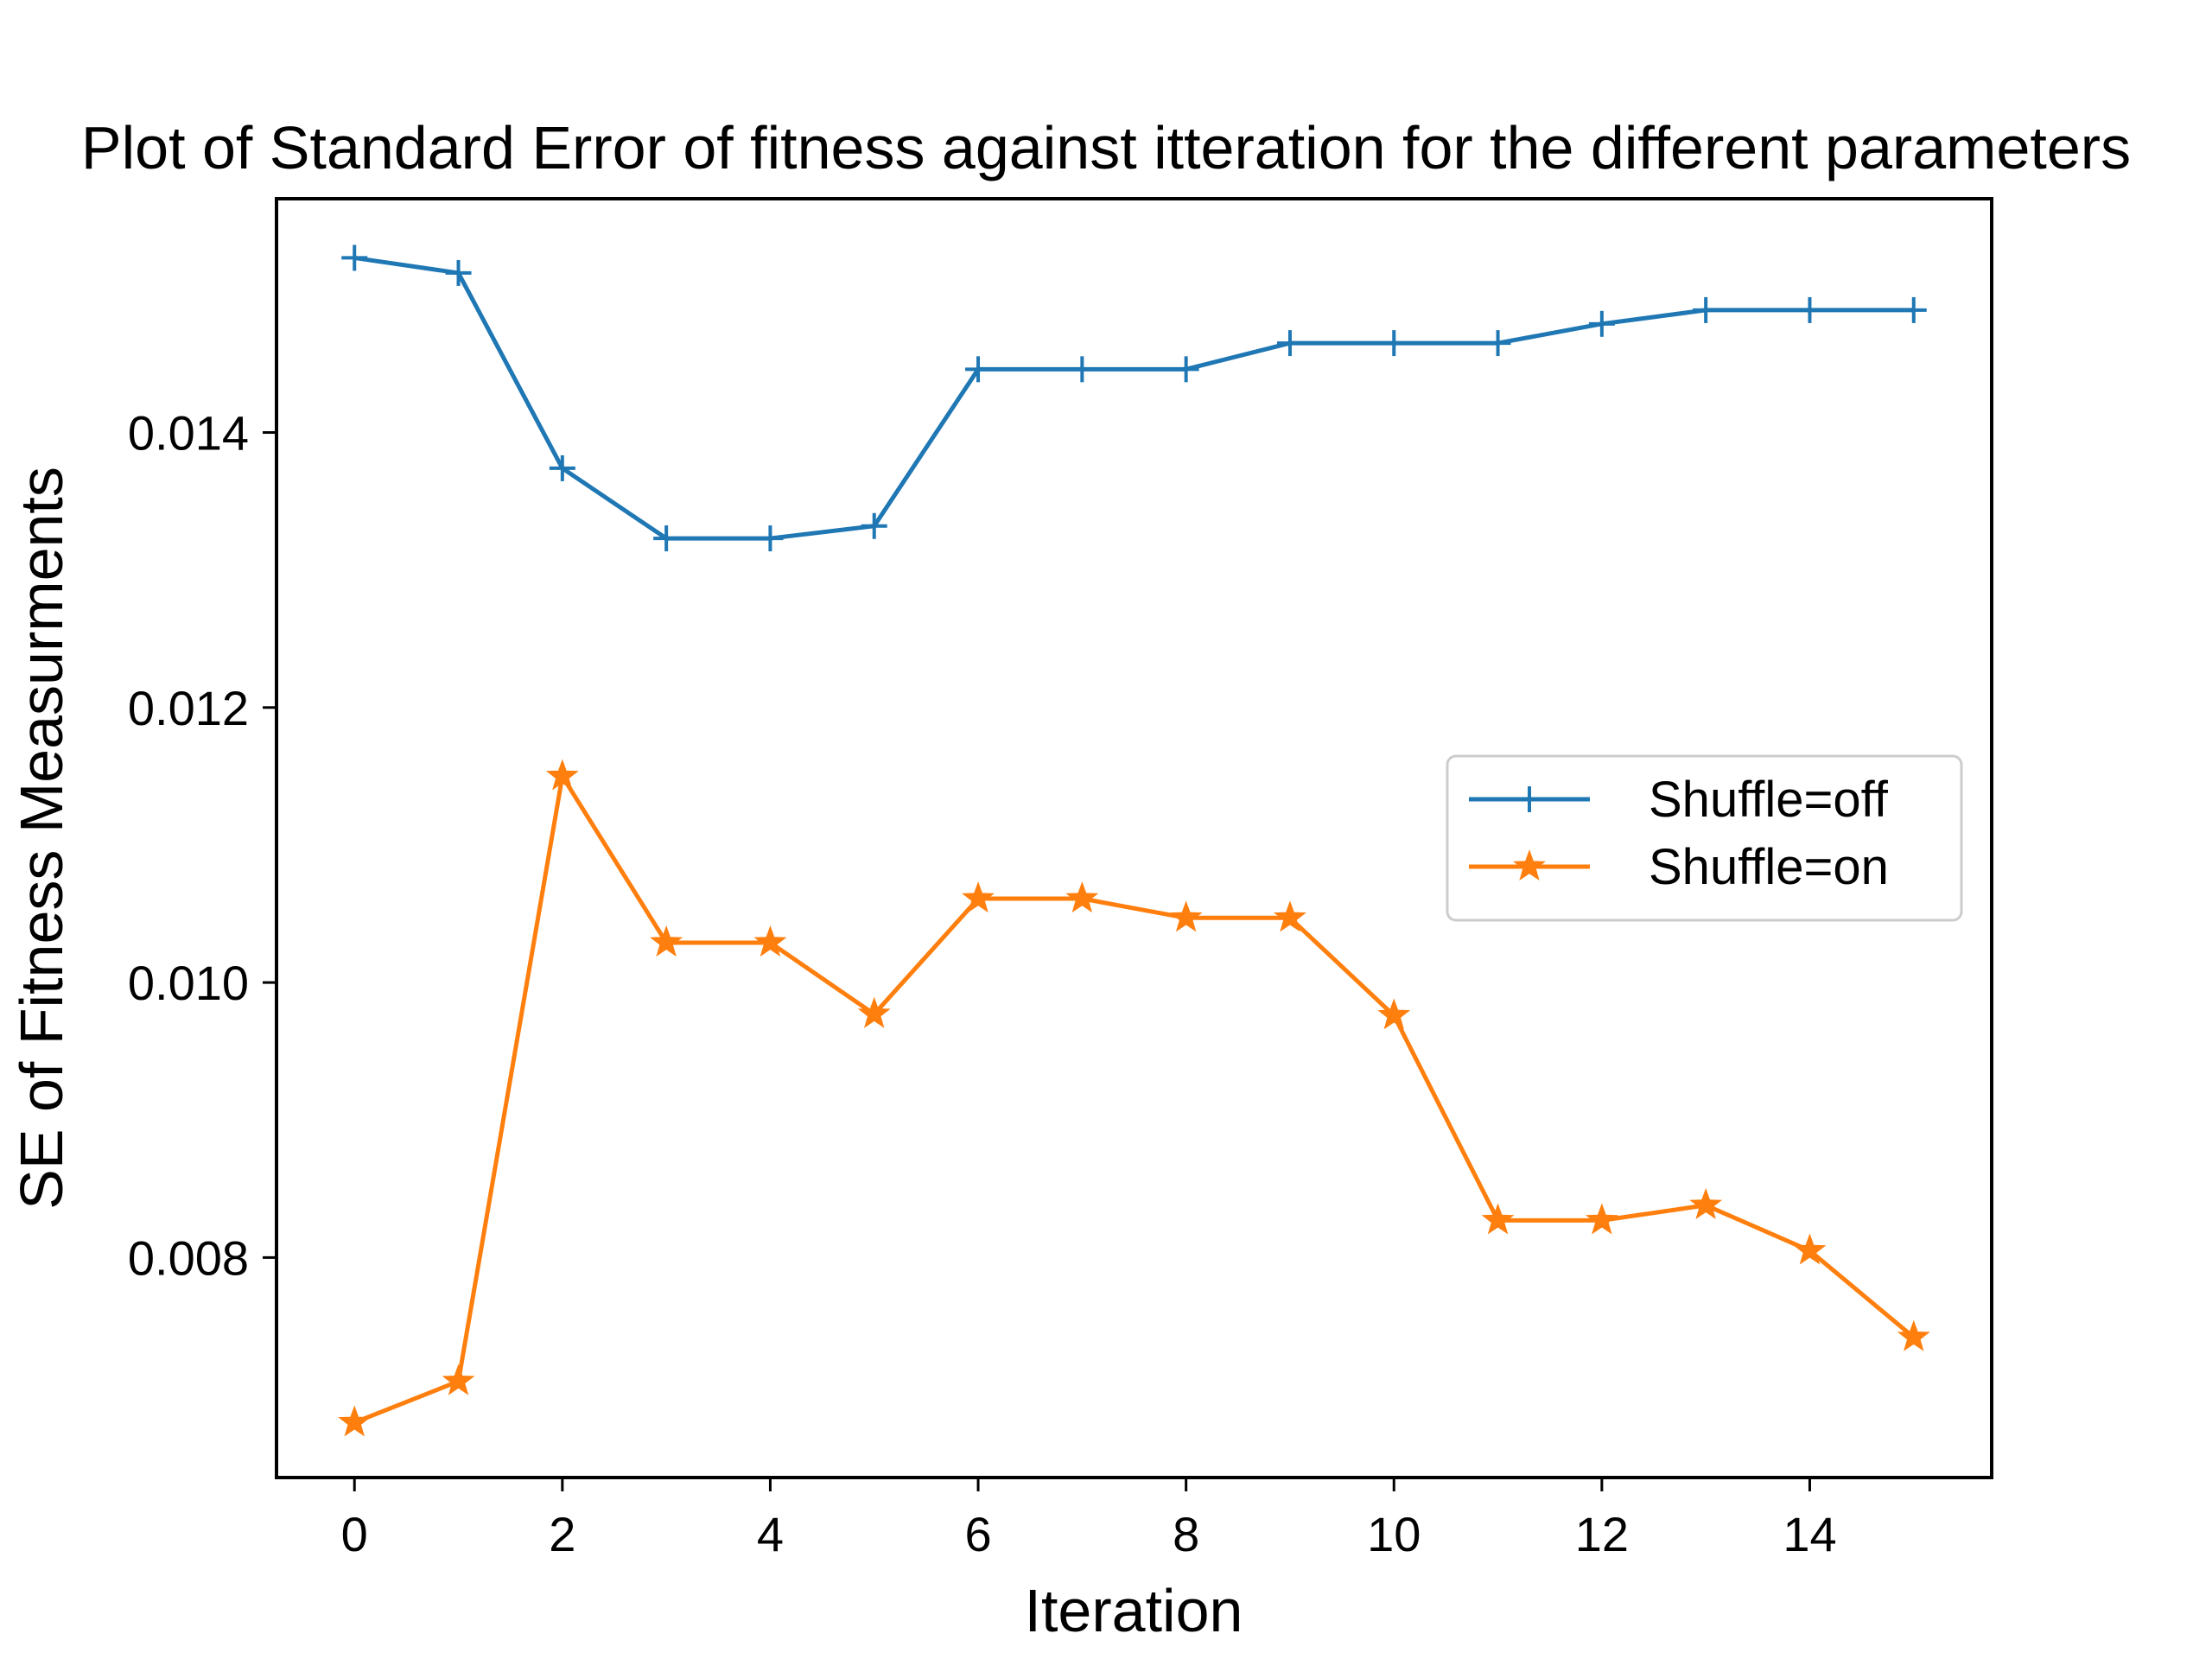  Describe the element at coordinates (1704, 838) in the screenshot. I see `legend: Shuffle=off Shuffle=on` at that location.